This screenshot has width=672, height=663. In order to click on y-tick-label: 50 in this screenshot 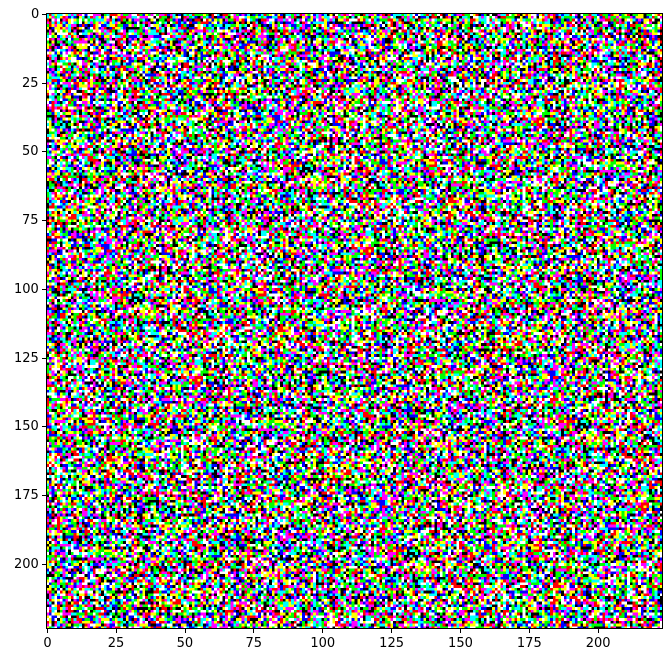, I will do `click(30, 152)`.